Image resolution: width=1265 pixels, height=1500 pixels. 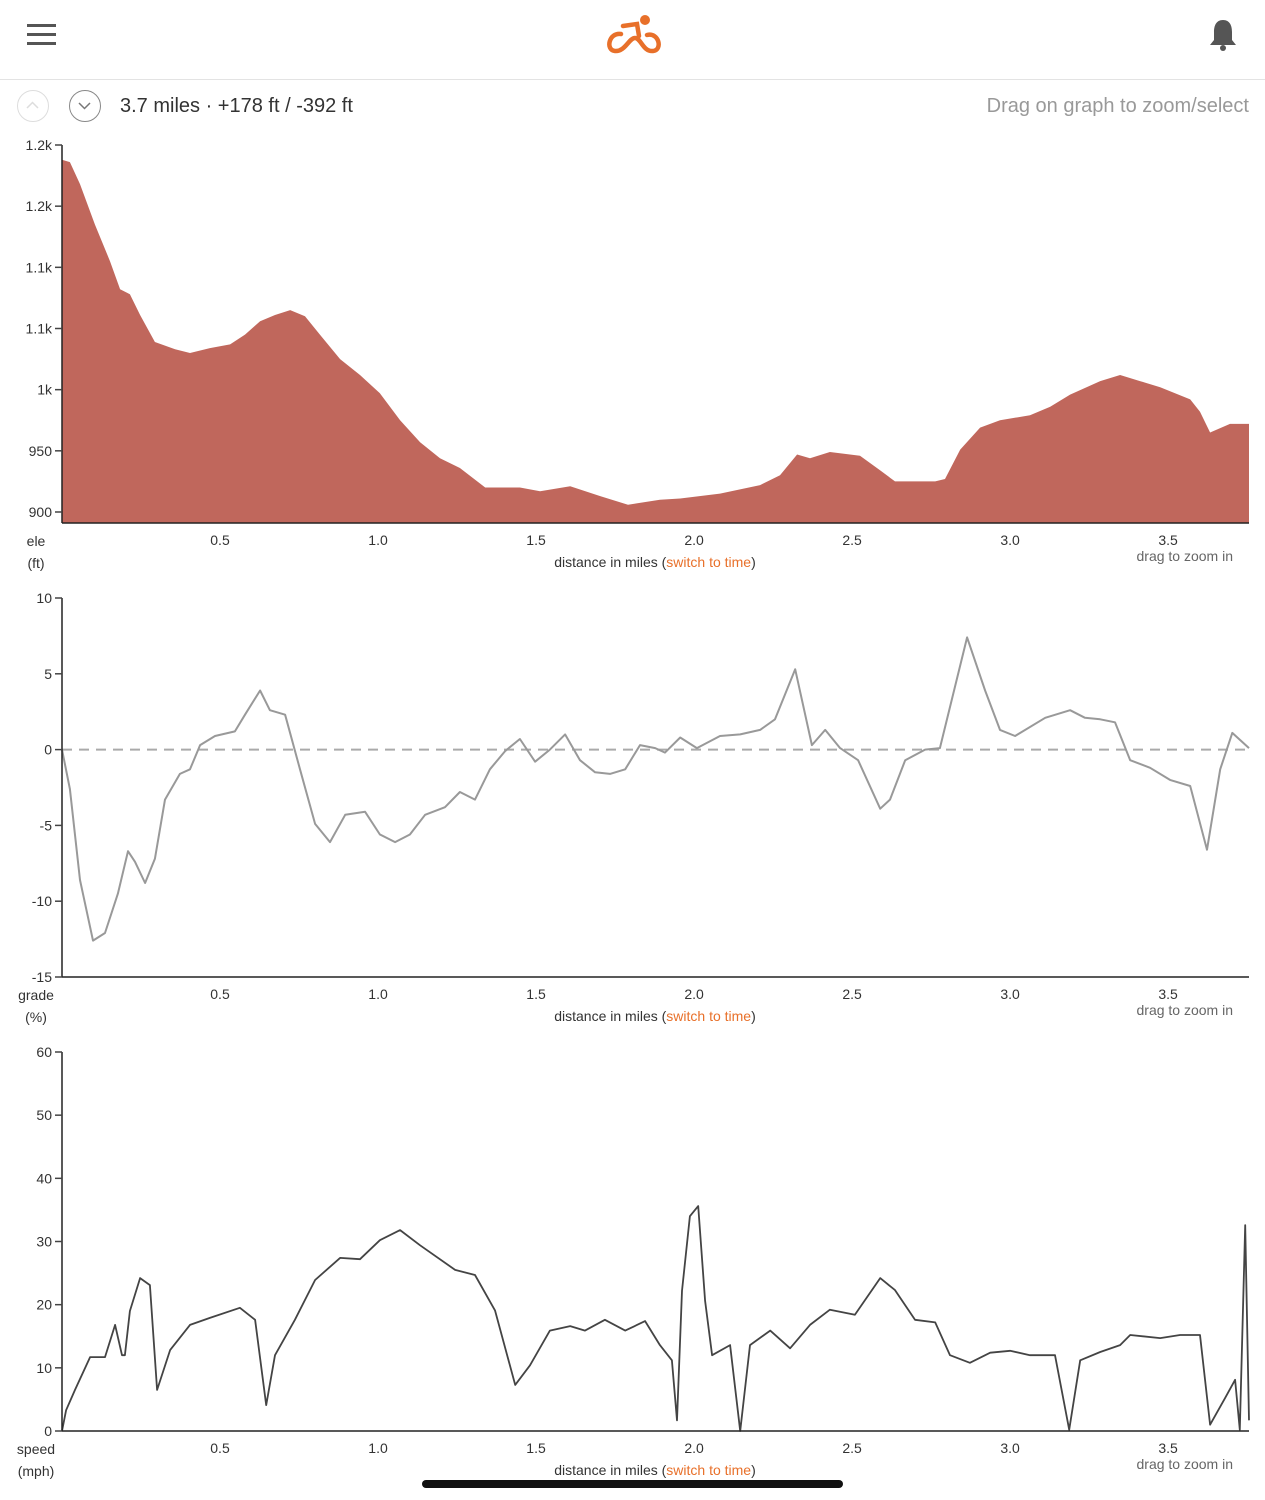 What do you see at coordinates (1223, 35) in the screenshot?
I see `bell-icon` at bounding box center [1223, 35].